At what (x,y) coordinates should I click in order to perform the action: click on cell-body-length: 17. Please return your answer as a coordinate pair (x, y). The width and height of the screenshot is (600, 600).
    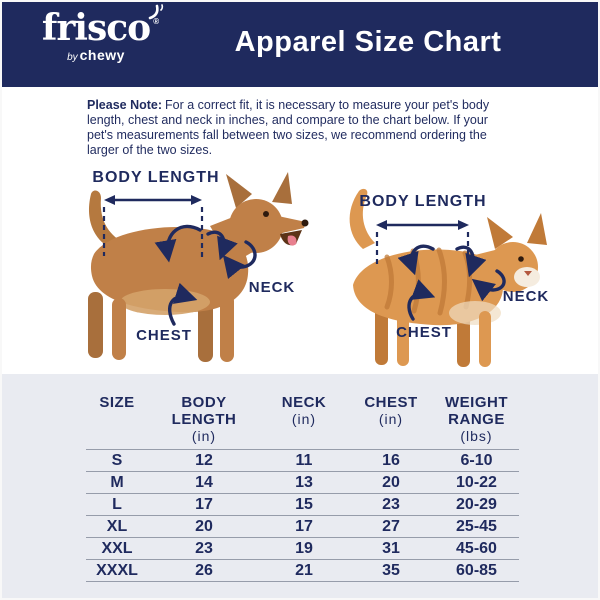
    Looking at the image, I should click on (204, 504).